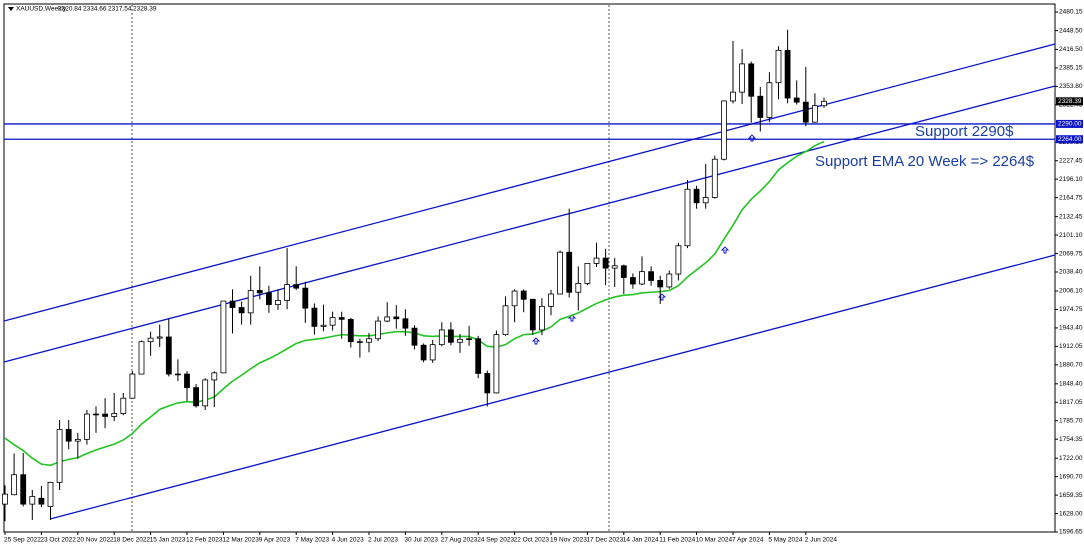 Image resolution: width=1084 pixels, height=548 pixels. Describe the element at coordinates (785, 540) in the screenshot. I see `x-tick-label: 5 May 2024` at that location.